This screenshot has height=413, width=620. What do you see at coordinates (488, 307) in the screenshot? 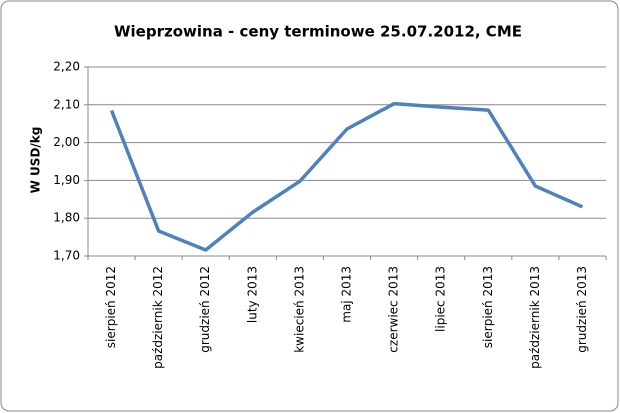
I see `x-tick-label: sierpień 2013` at bounding box center [488, 307].